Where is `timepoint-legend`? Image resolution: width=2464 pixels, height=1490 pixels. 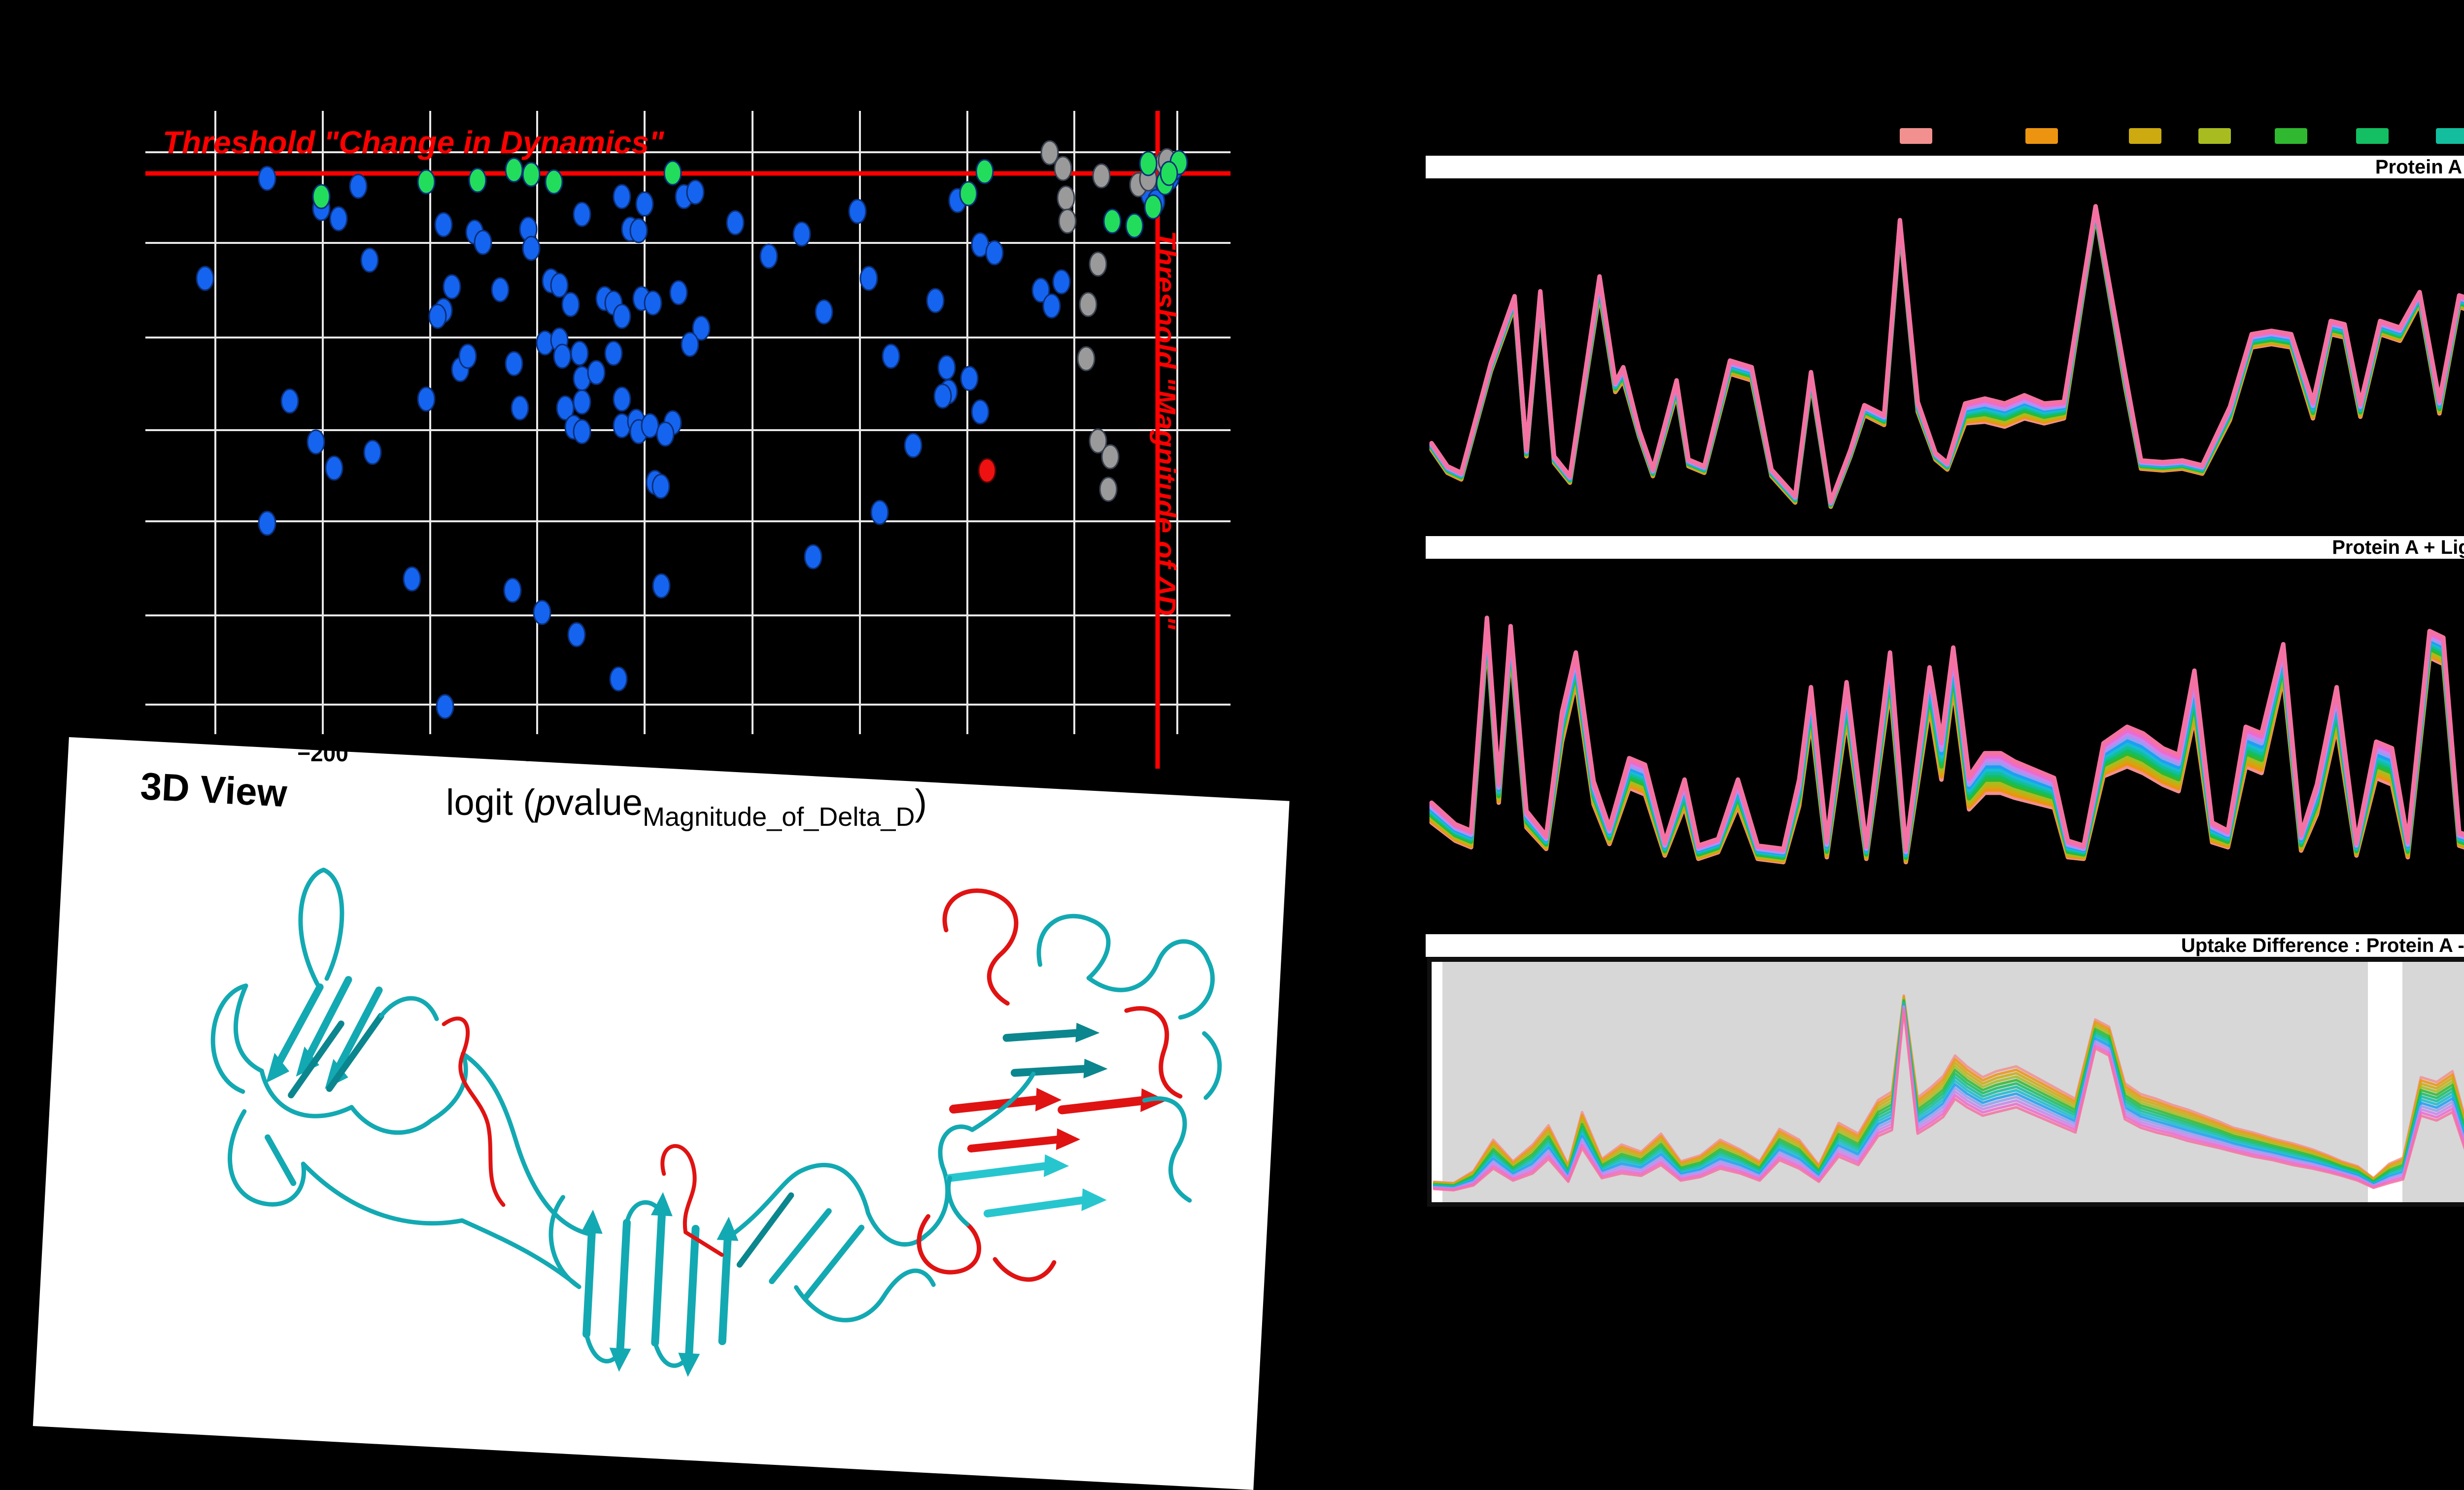 timepoint-legend is located at coordinates (1232, 98).